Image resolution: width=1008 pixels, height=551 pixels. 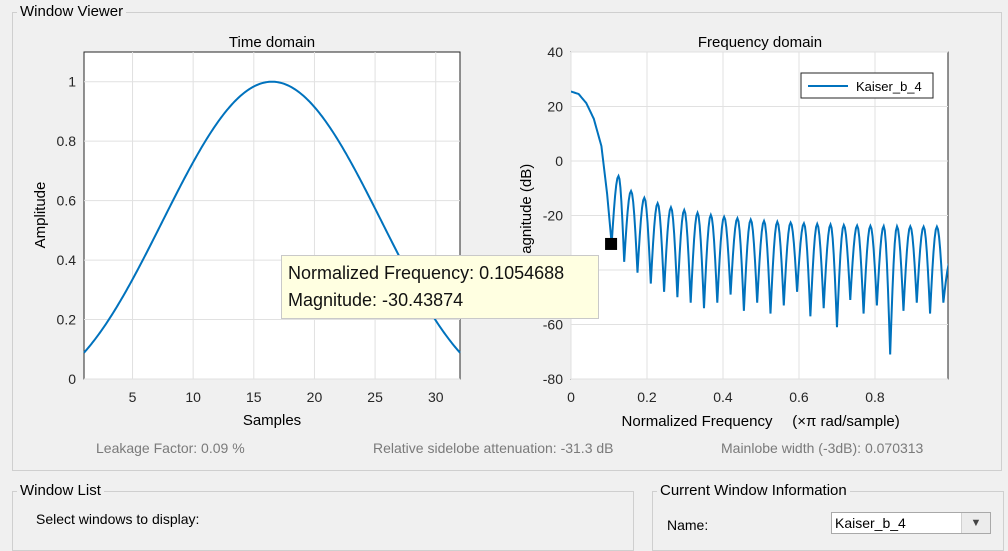 I want to click on freq-ytick-label: 40, so click(x=555, y=52).